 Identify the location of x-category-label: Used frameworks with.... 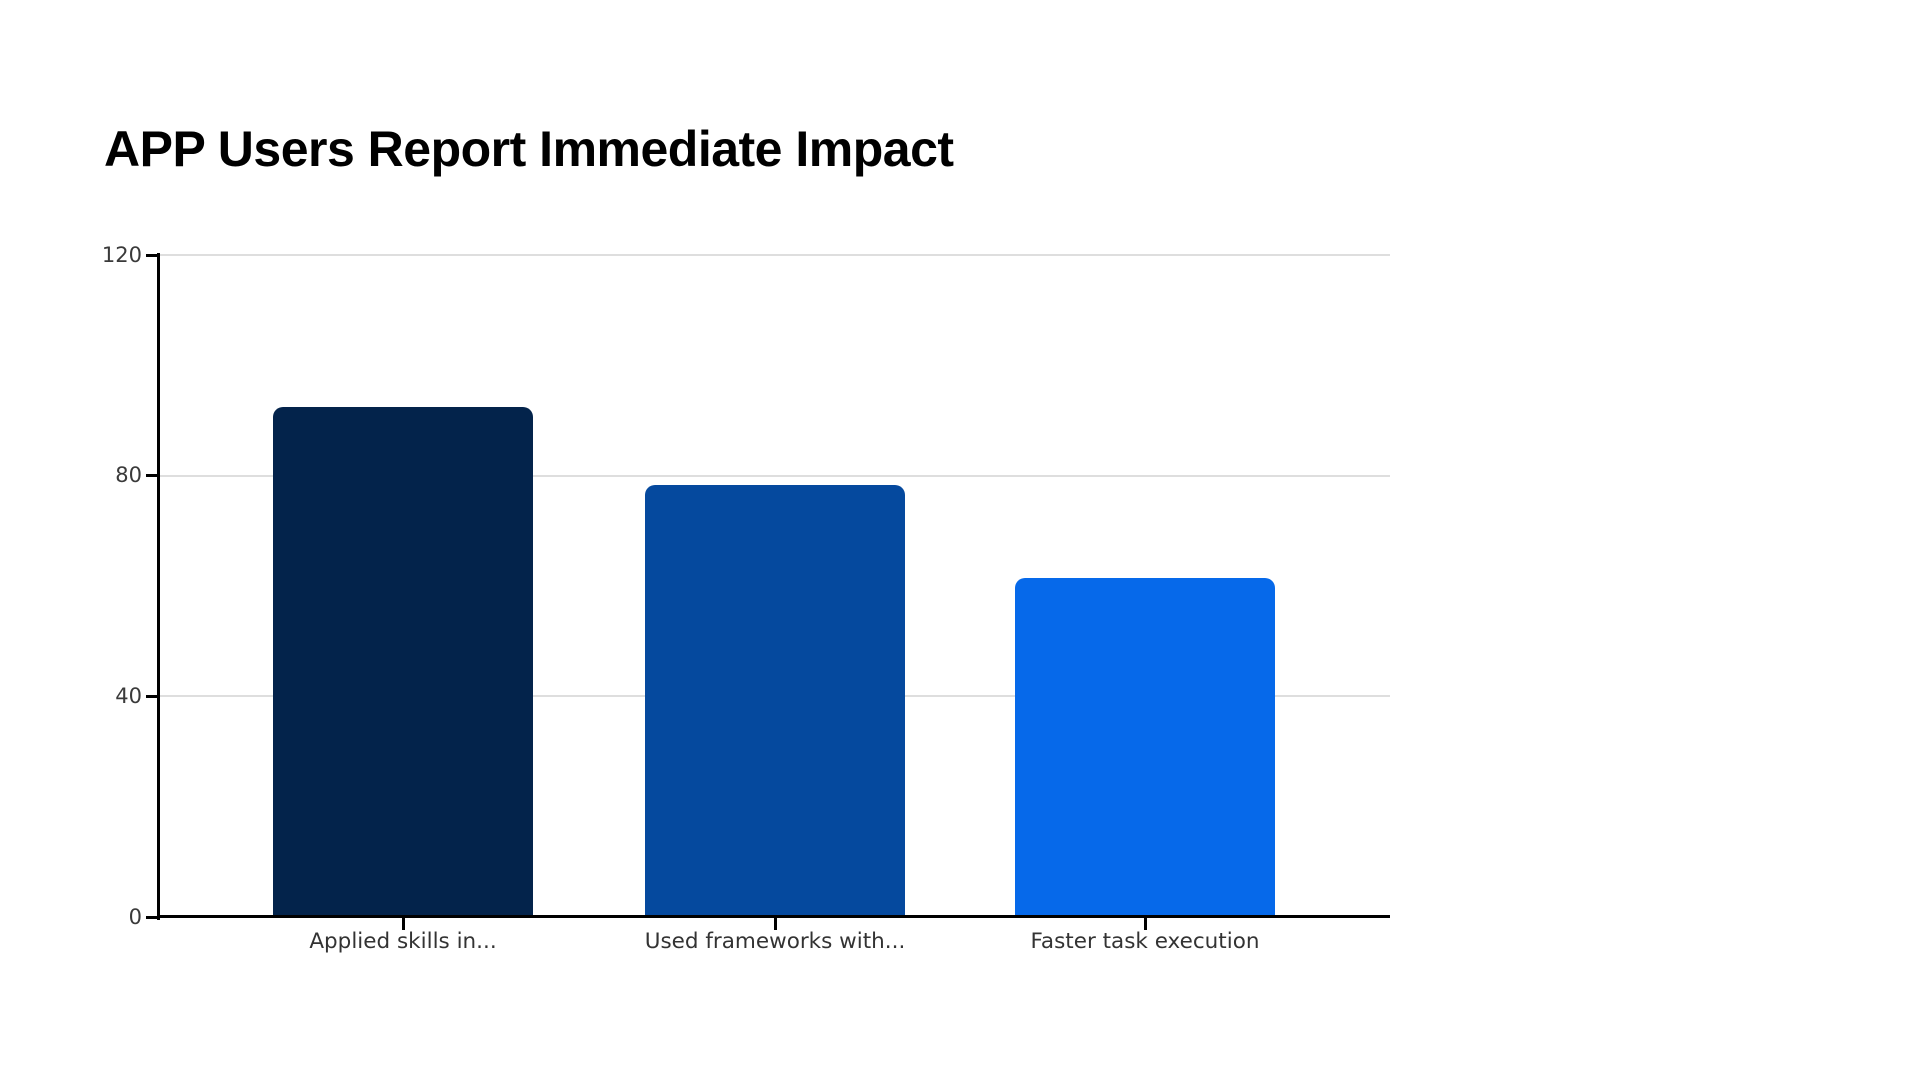
(775, 941).